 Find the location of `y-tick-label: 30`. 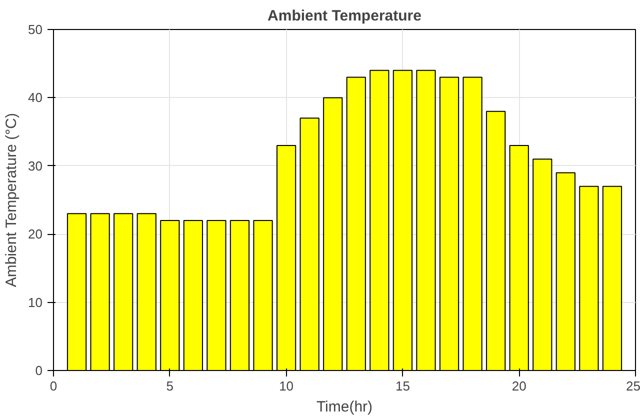

y-tick-label: 30 is located at coordinates (35, 166).